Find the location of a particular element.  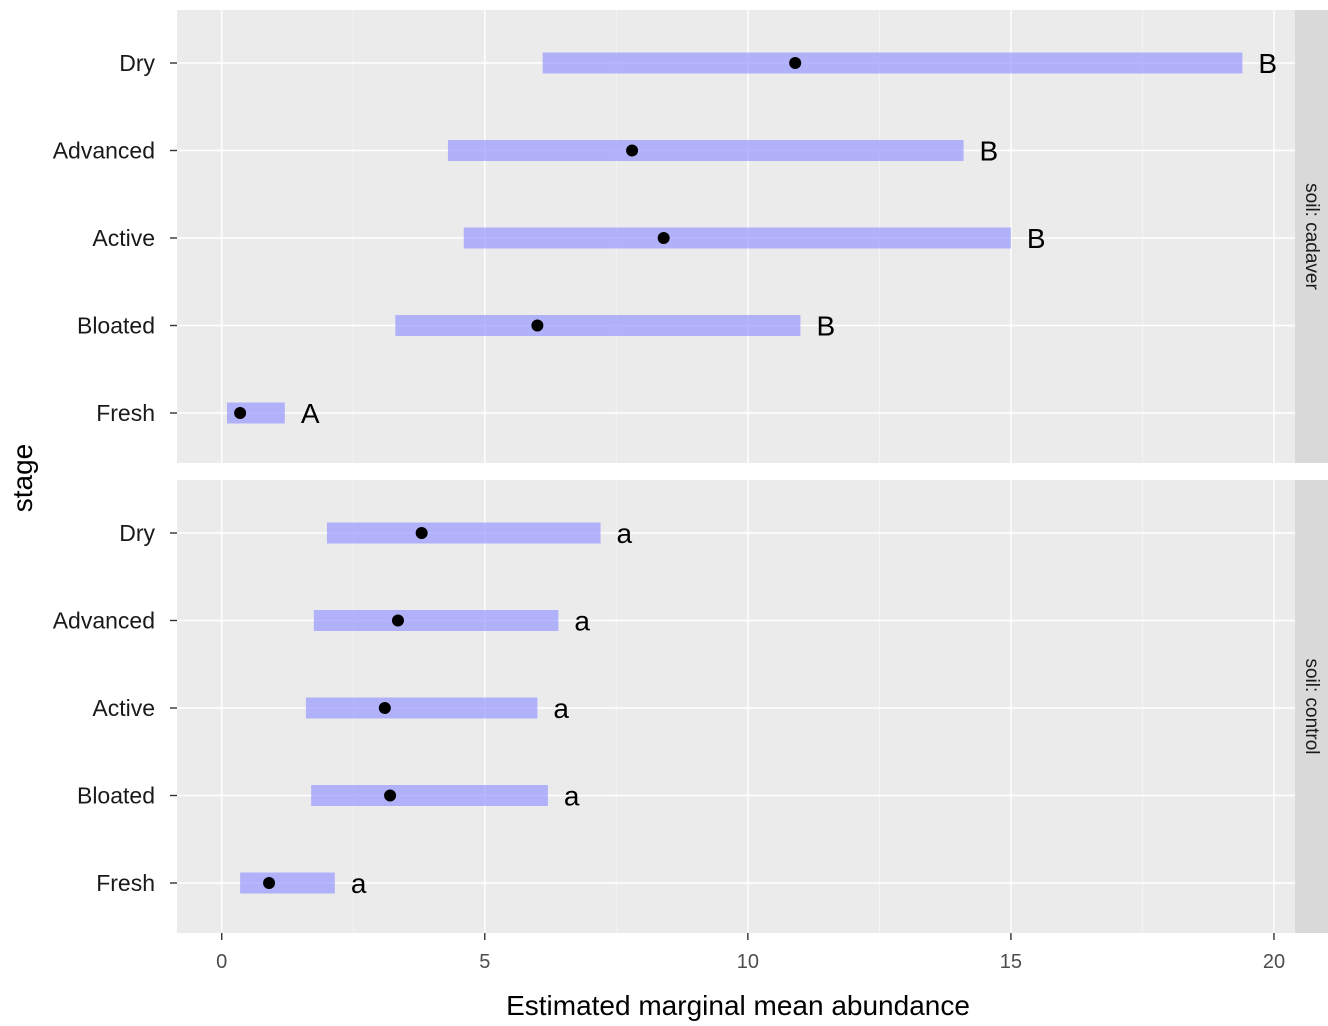

facet-strip-label: soil: cadaver is located at coordinates (1311, 236).